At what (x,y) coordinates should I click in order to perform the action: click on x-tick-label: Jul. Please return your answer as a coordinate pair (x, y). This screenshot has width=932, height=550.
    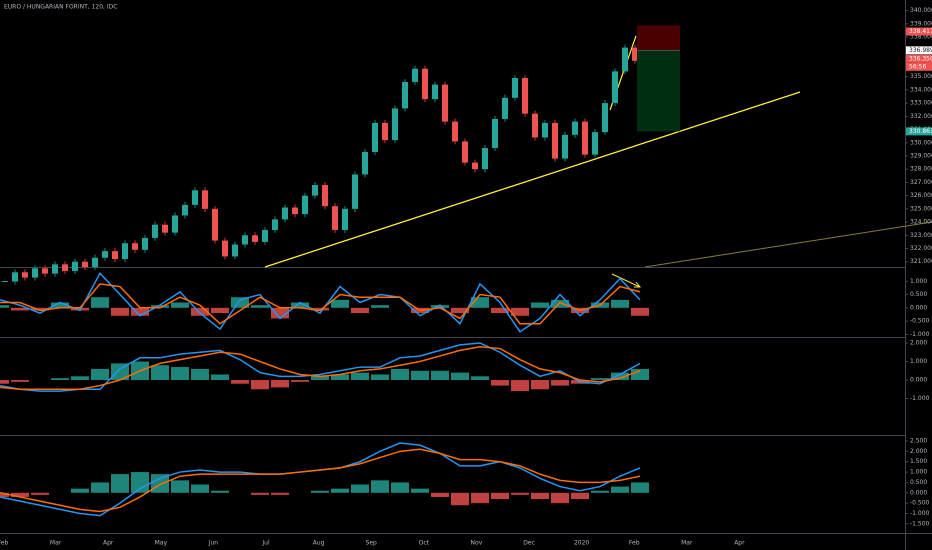
    Looking at the image, I should click on (265, 543).